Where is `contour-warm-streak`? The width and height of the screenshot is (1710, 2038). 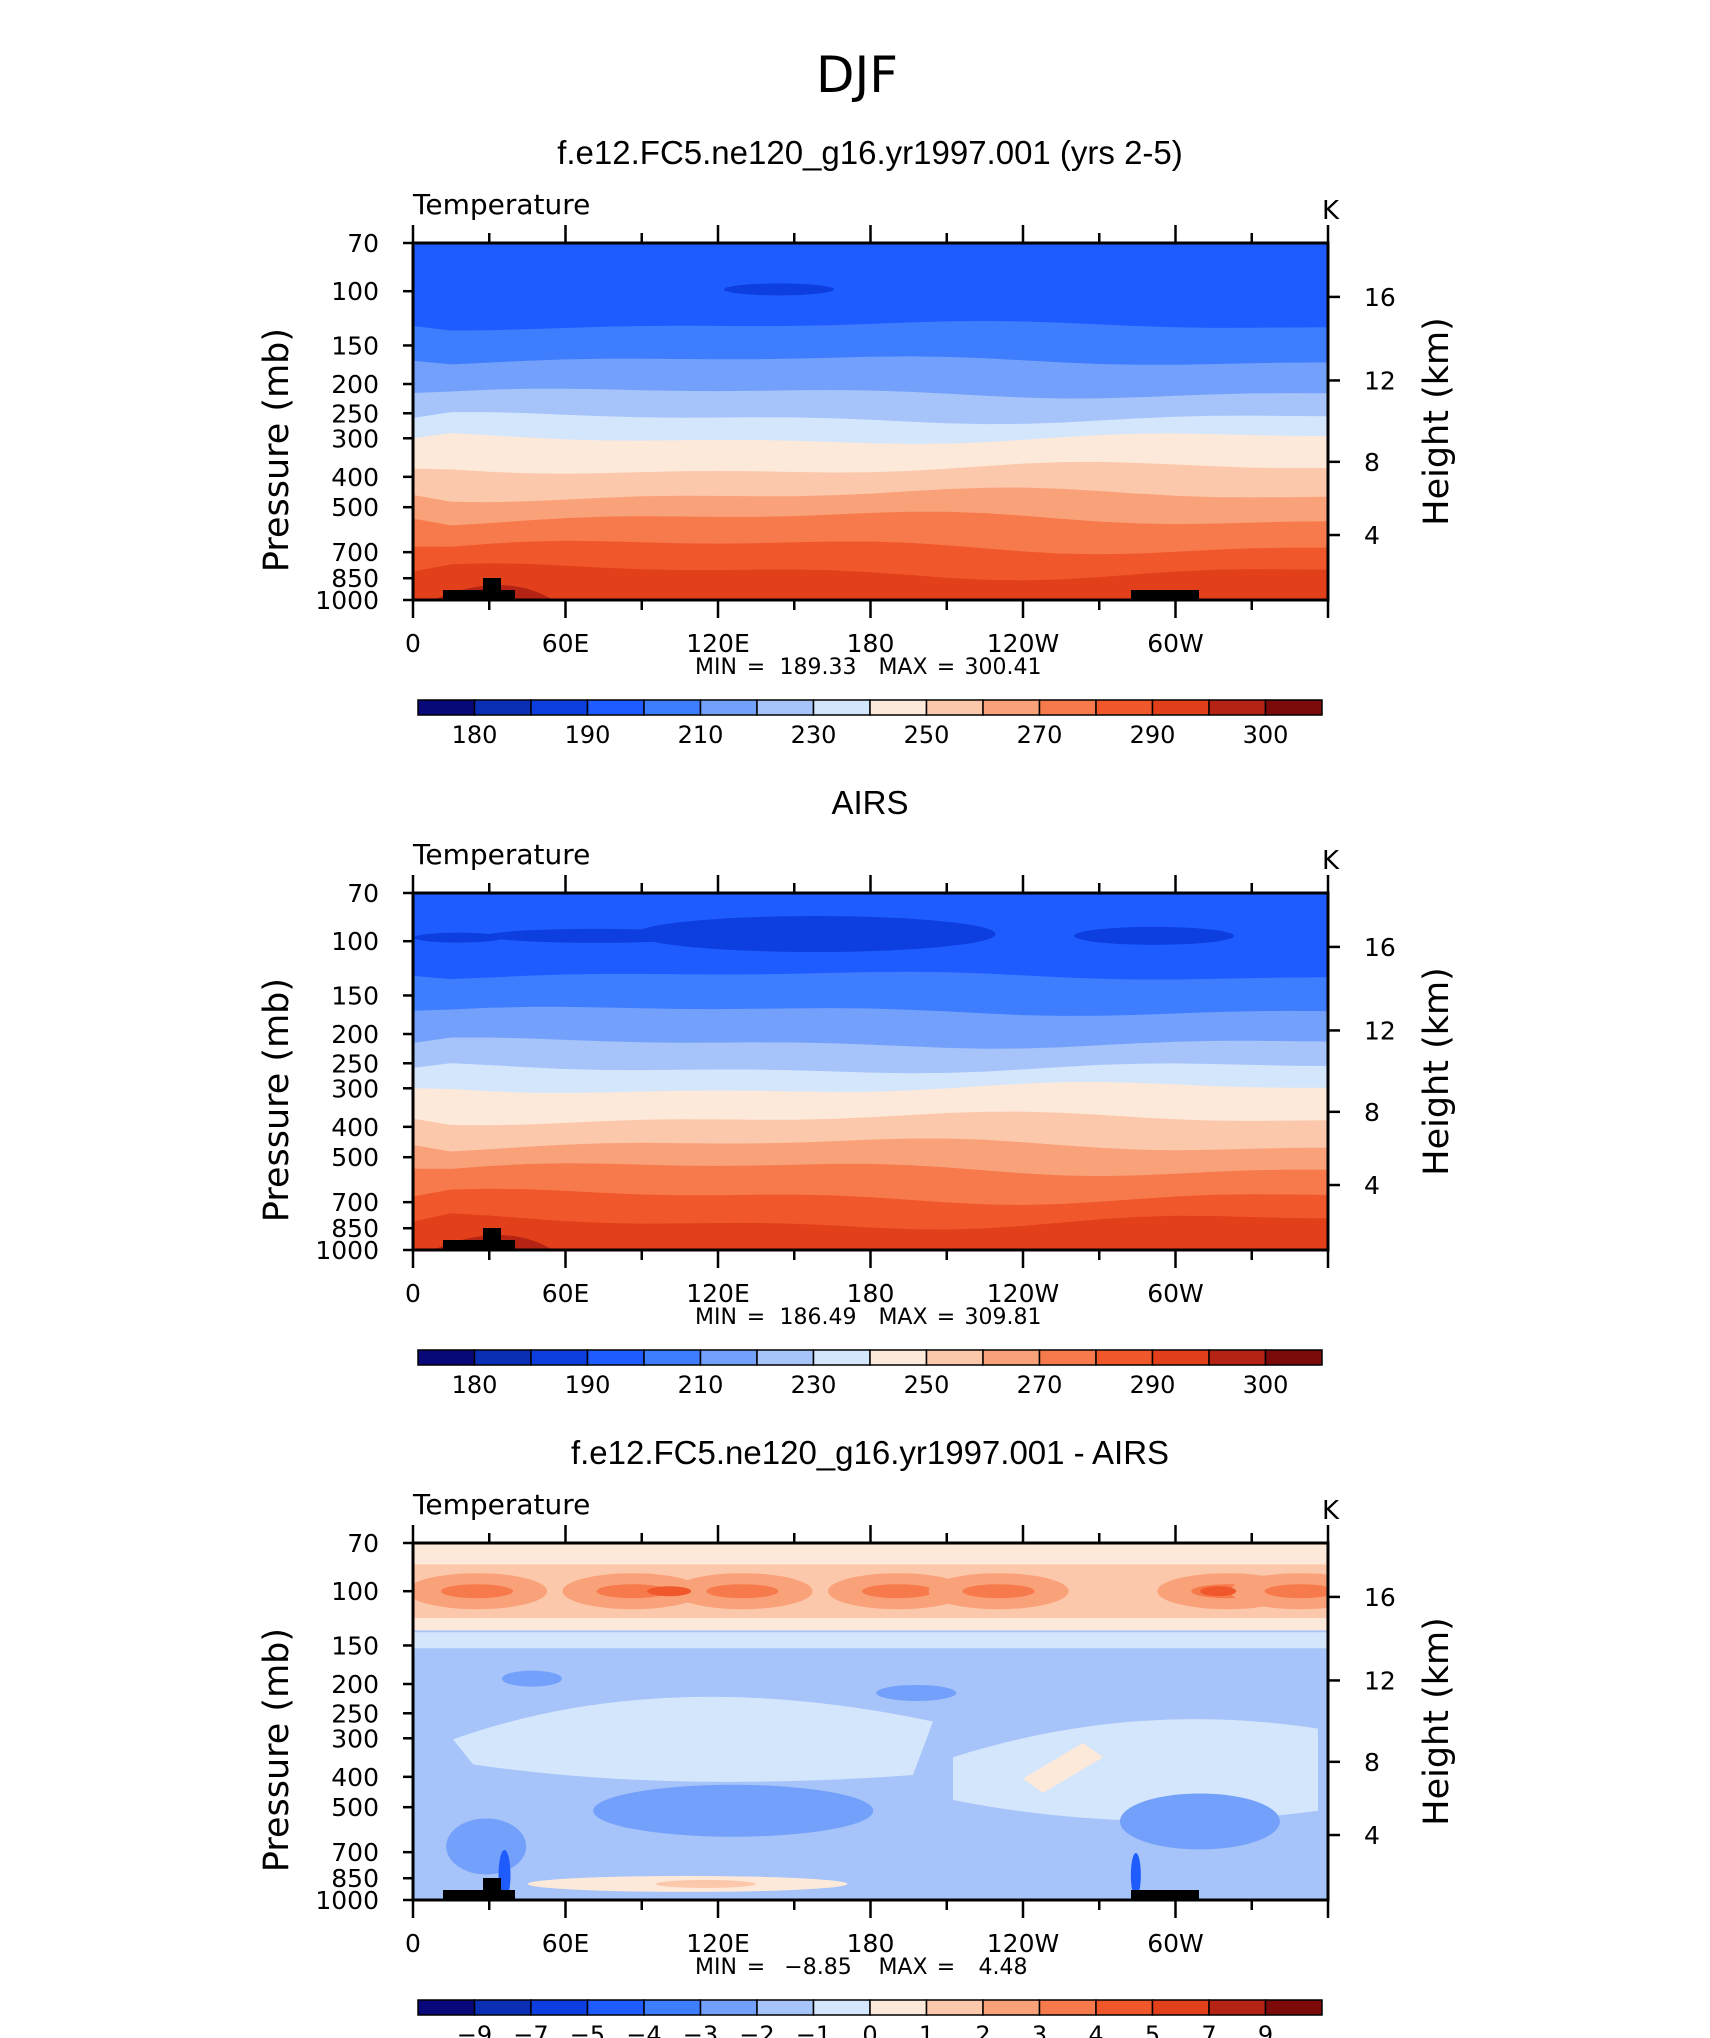
contour-warm-streak is located at coordinates (705, 1883).